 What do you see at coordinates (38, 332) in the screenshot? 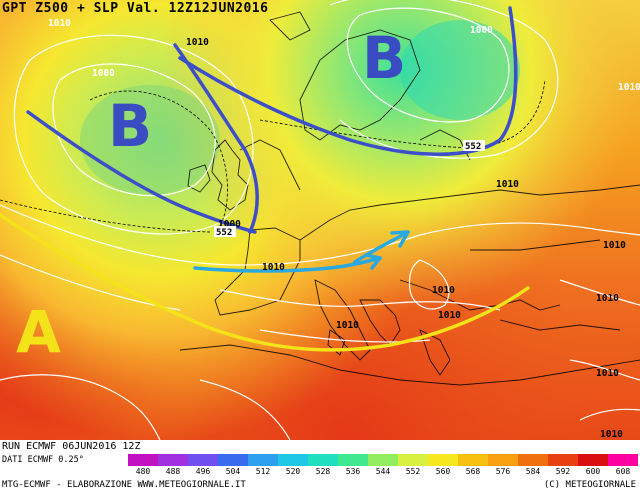
I see `high-center-azores: A` at bounding box center [38, 332].